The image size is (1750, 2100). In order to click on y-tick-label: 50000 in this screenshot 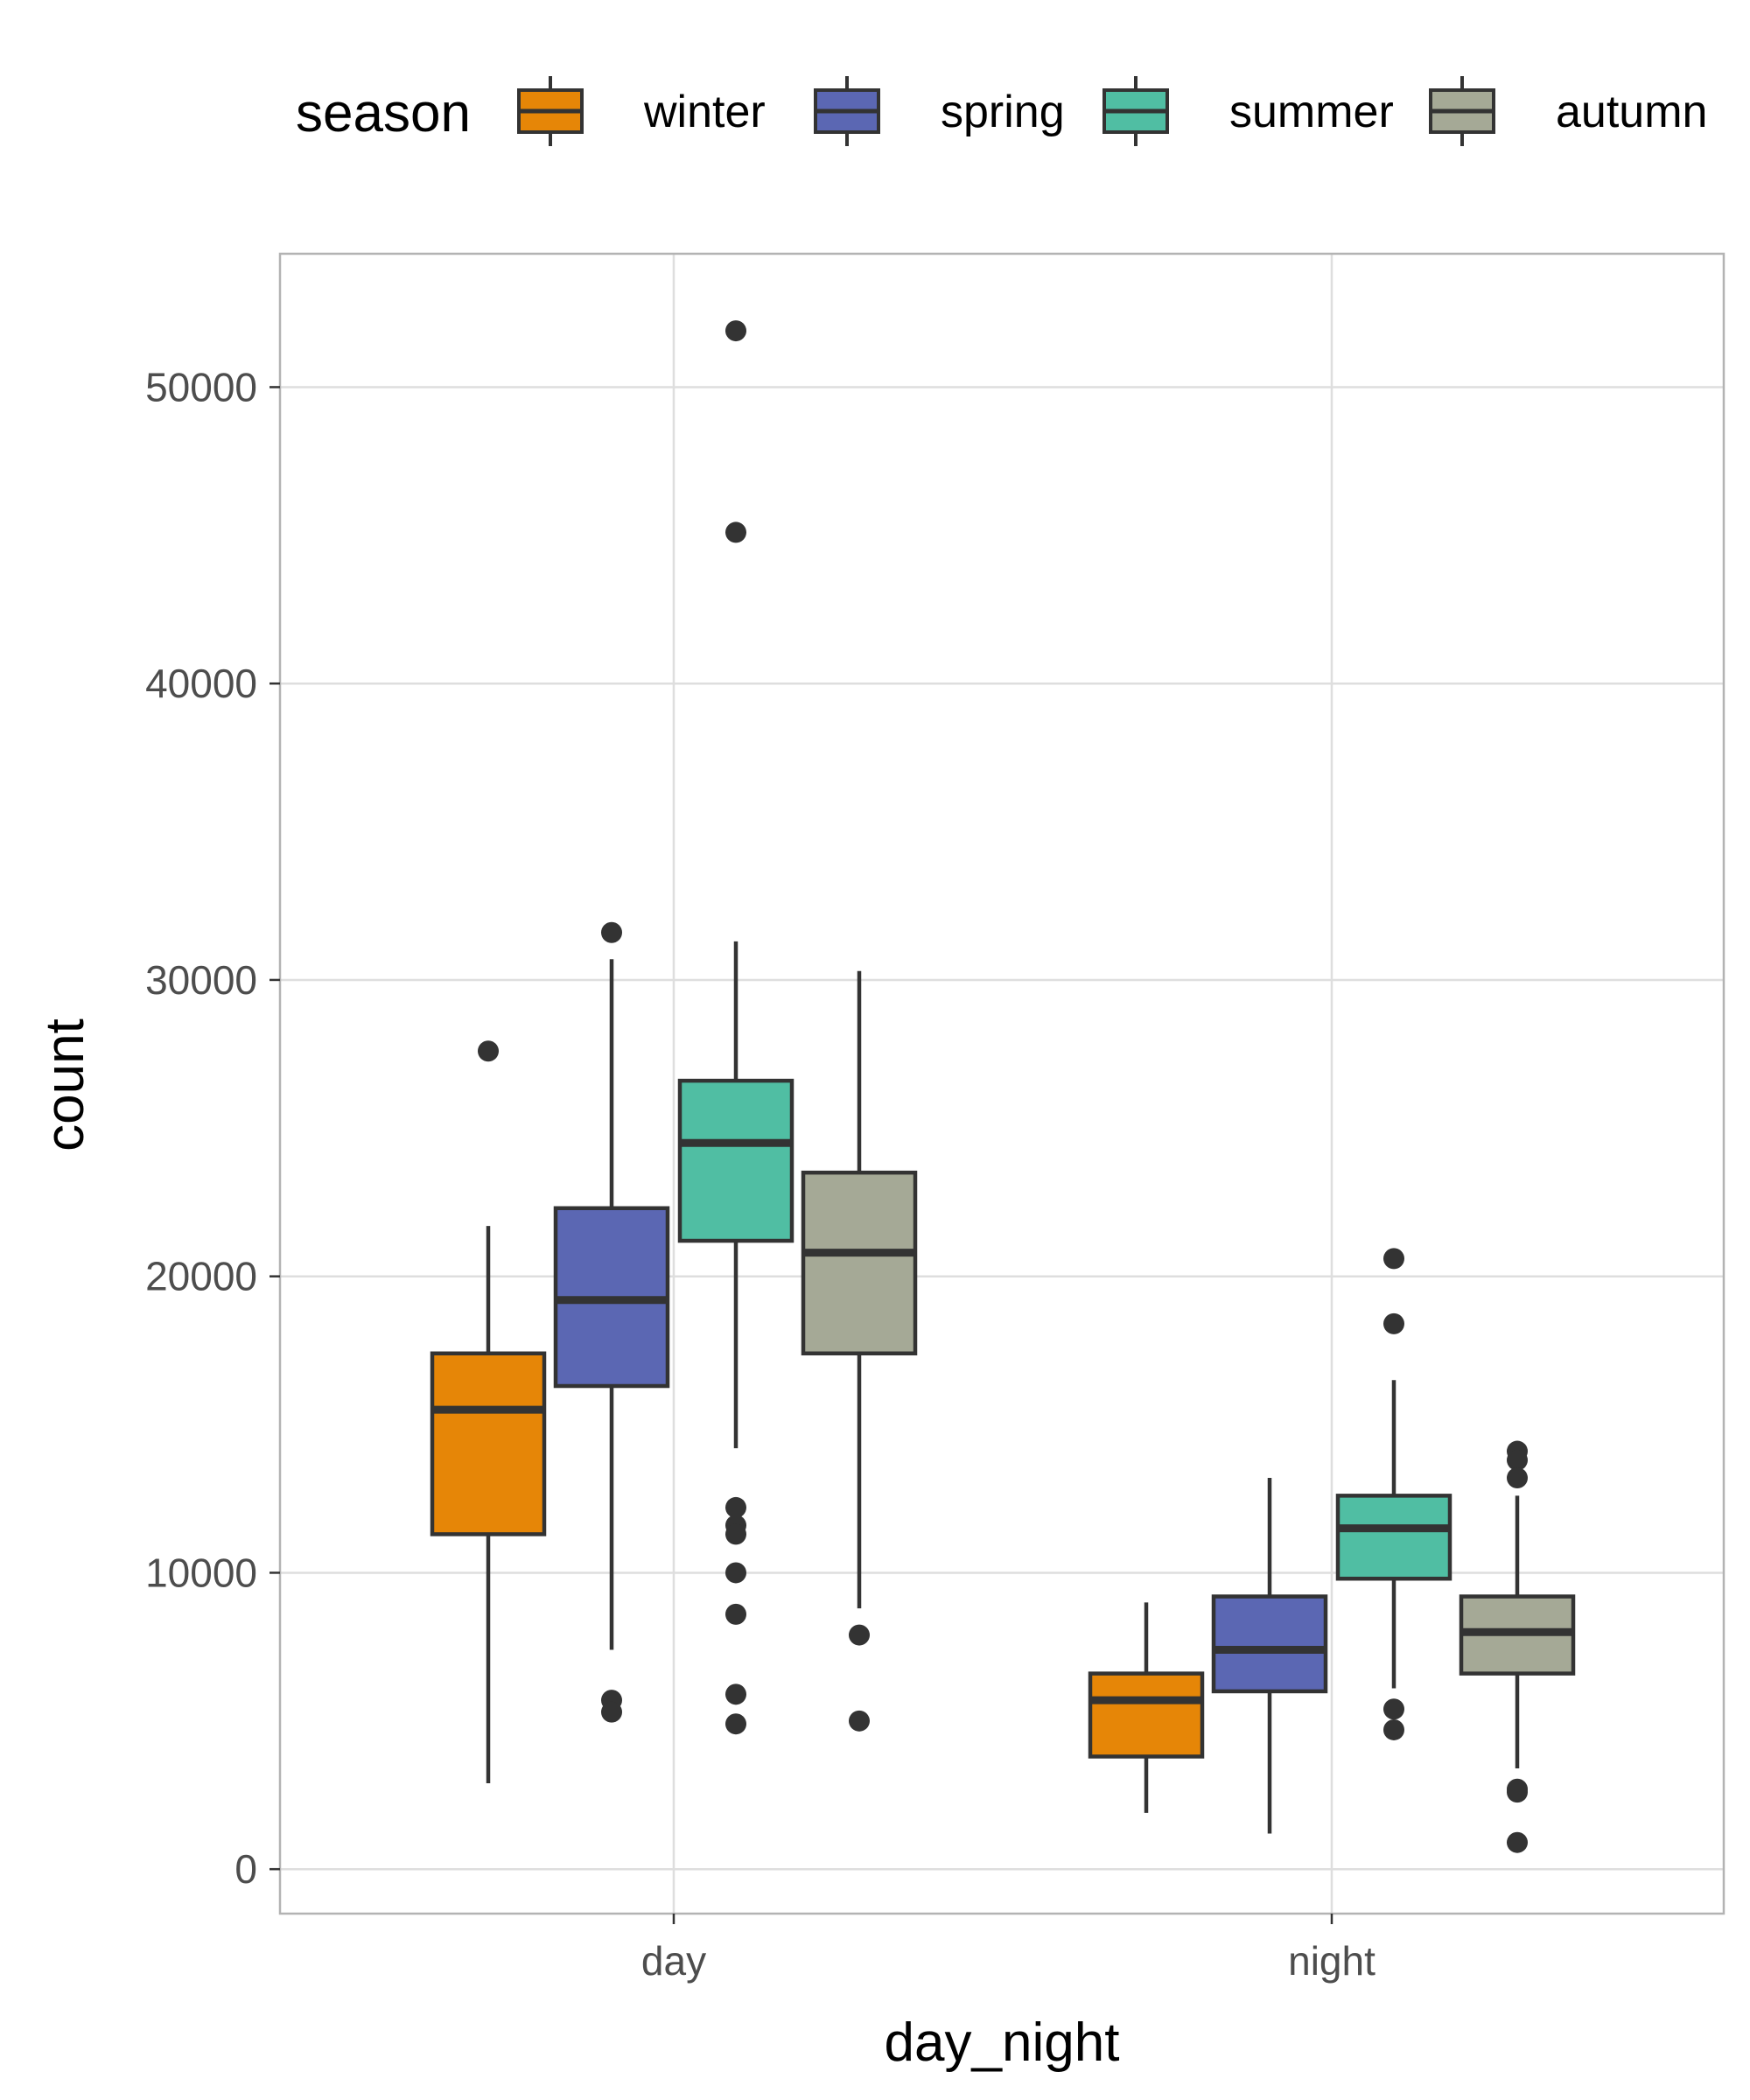, I will do `click(201, 387)`.